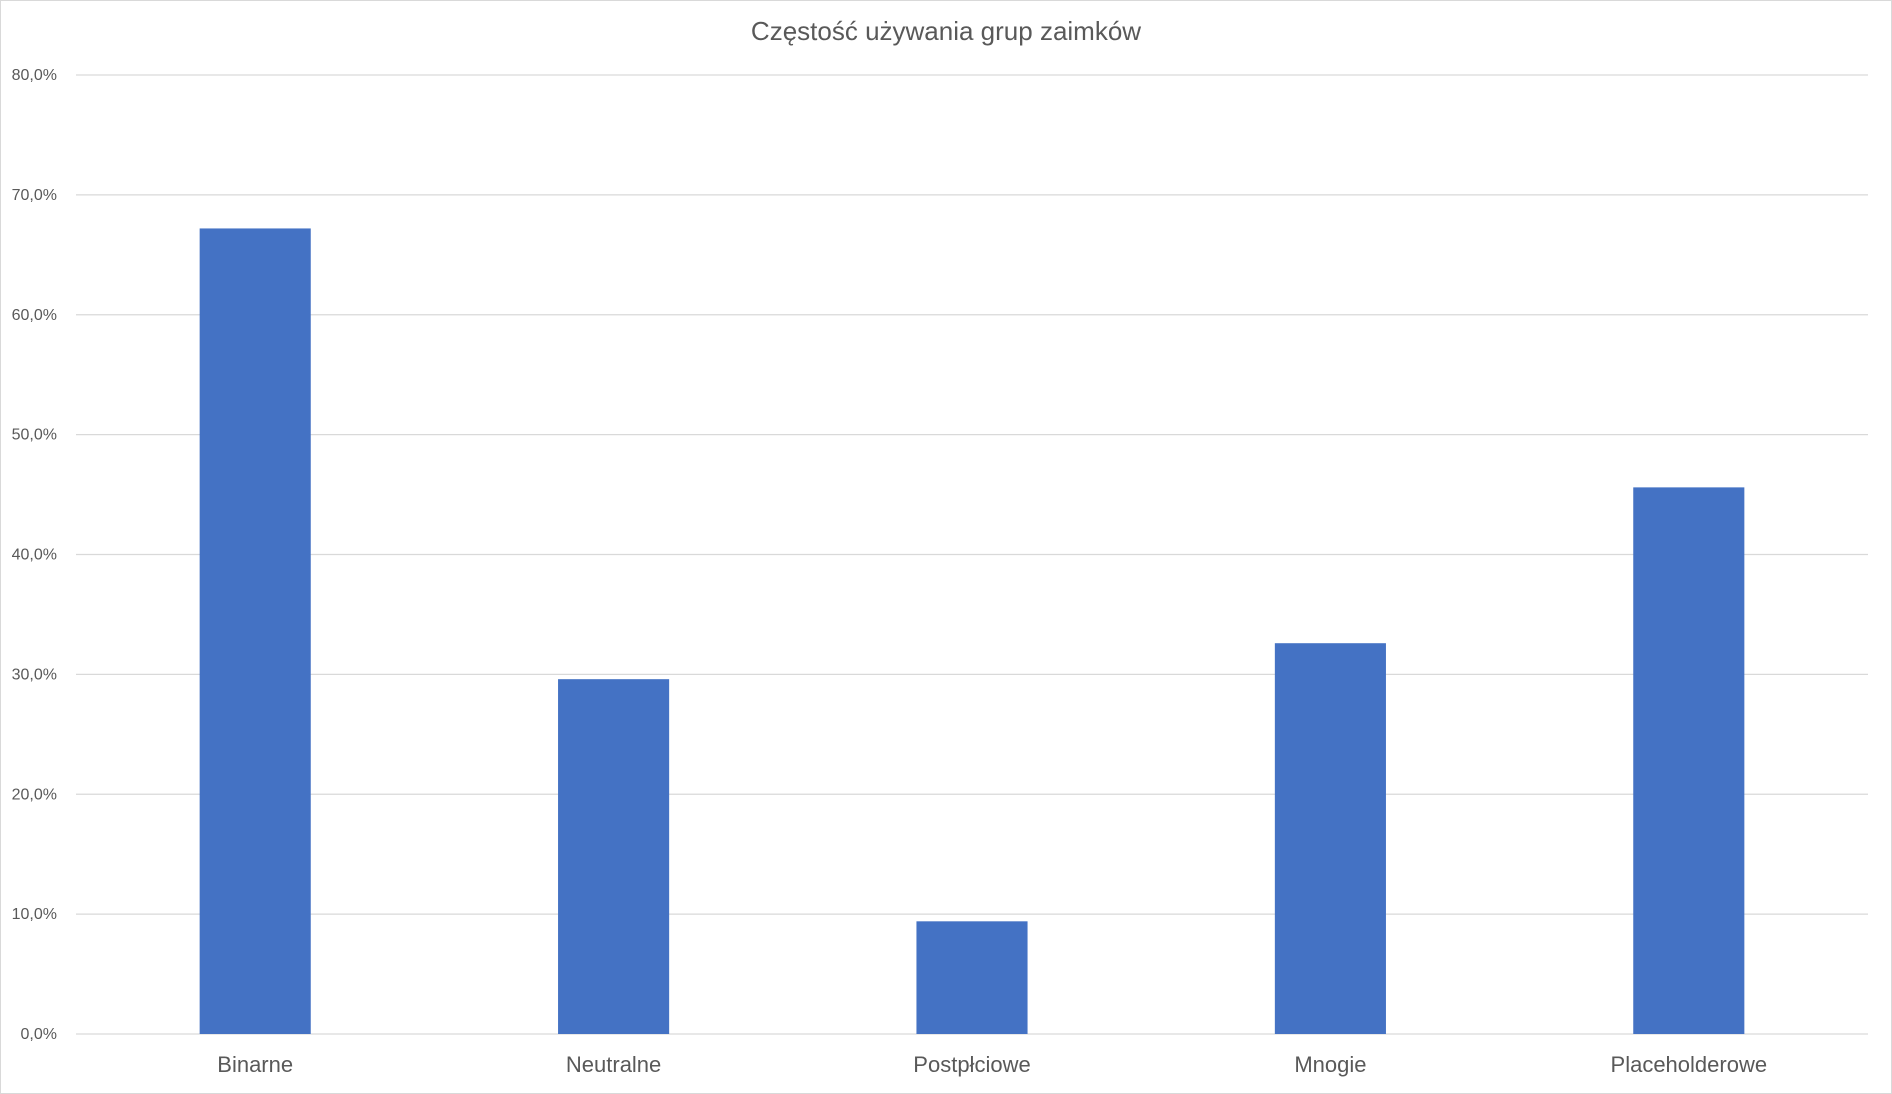 The height and width of the screenshot is (1094, 1892). Describe the element at coordinates (34, 75) in the screenshot. I see `y-tick-label: 80,0%` at that location.